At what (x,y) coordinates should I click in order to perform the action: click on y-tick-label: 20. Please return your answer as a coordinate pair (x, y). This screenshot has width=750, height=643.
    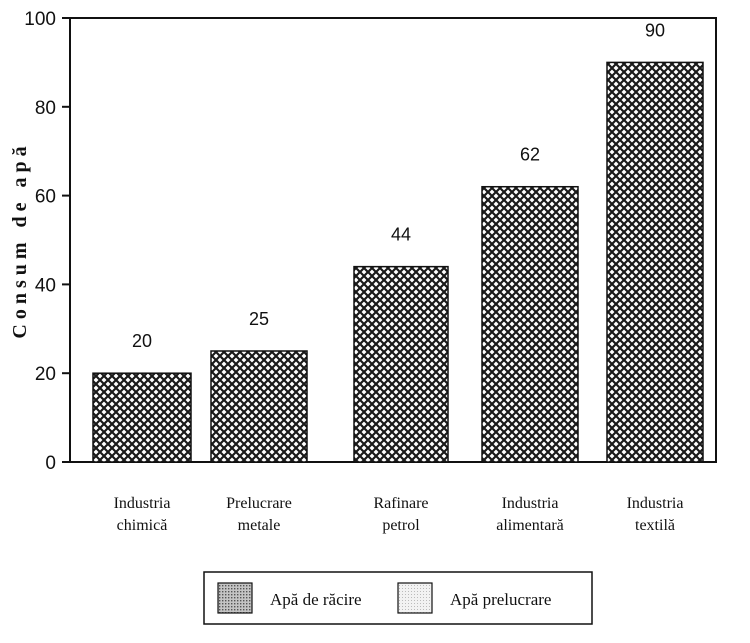
    Looking at the image, I should click on (45, 374).